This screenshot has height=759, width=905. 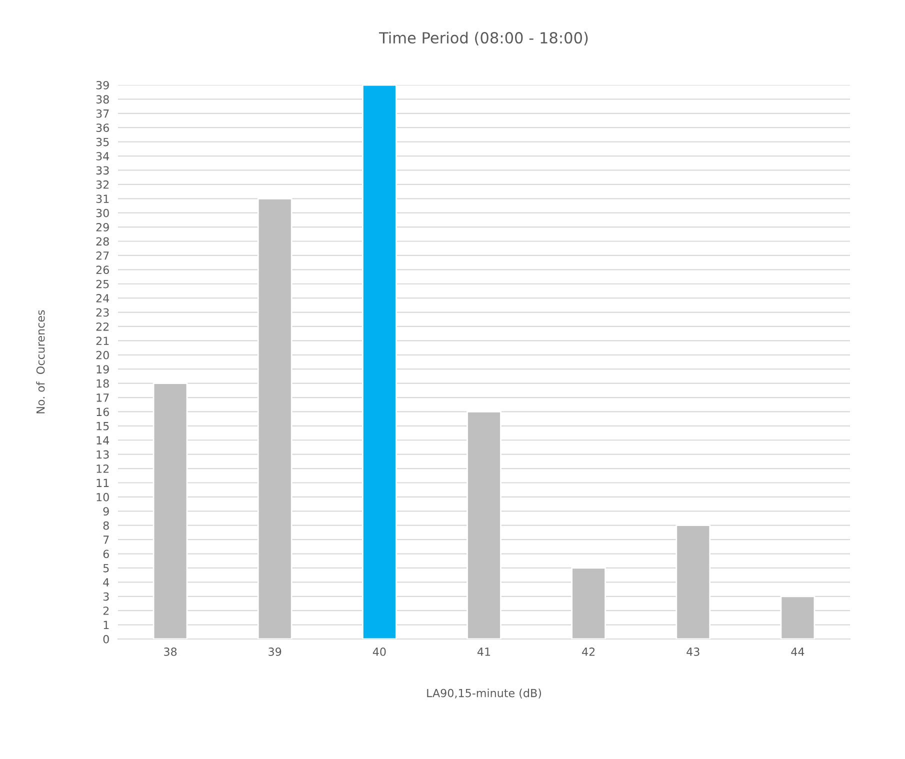 I want to click on x-tick-label: 40, so click(x=379, y=652).